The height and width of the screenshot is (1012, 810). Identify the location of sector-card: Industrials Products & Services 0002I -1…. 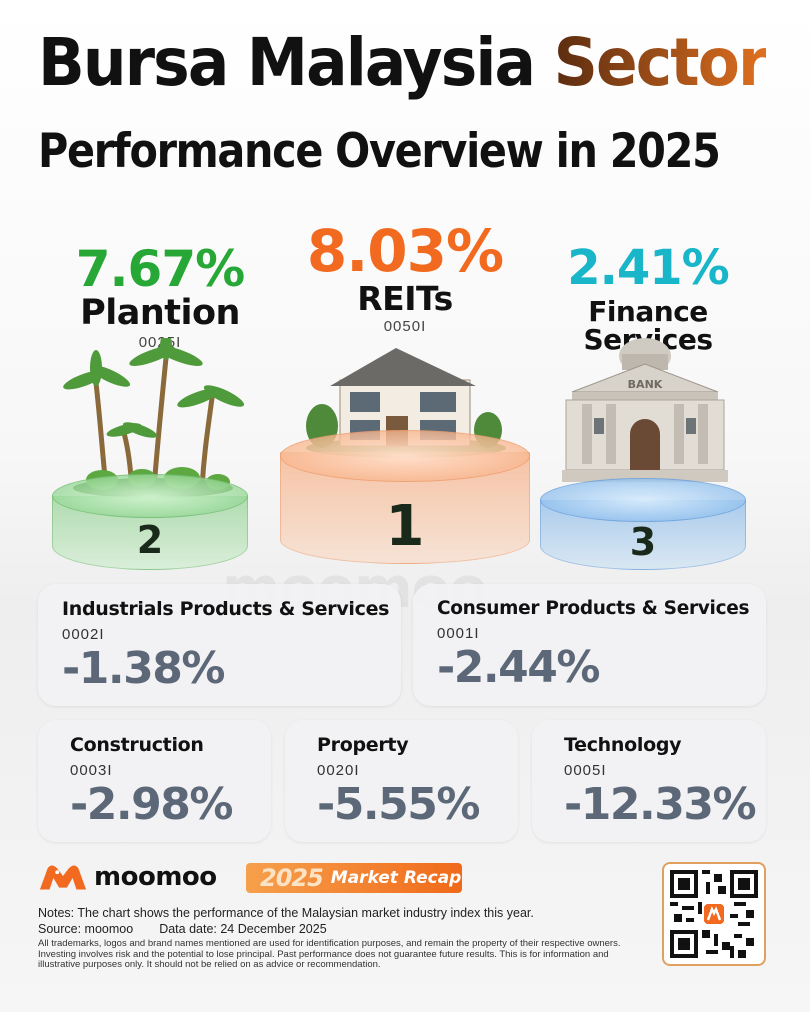
(219, 645).